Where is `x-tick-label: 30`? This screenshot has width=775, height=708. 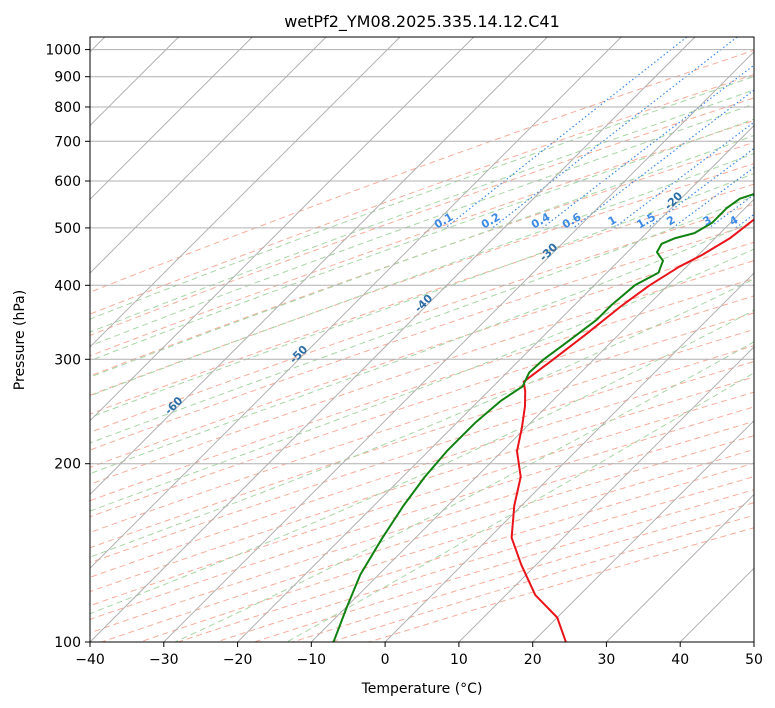
x-tick-label: 30 is located at coordinates (606, 660).